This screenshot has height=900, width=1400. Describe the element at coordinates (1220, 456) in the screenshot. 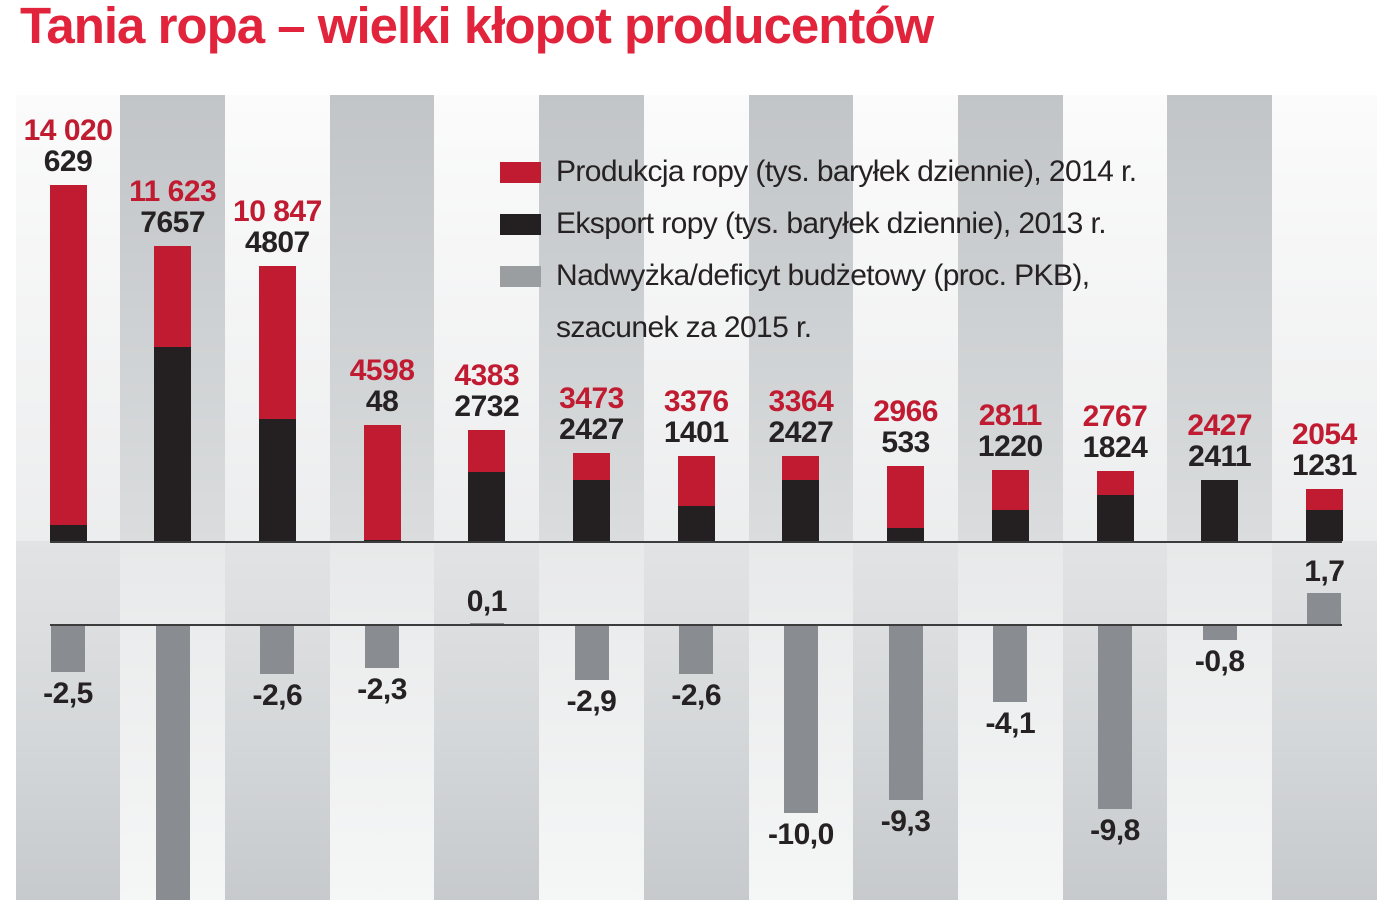

I see `export-value: 2411` at that location.